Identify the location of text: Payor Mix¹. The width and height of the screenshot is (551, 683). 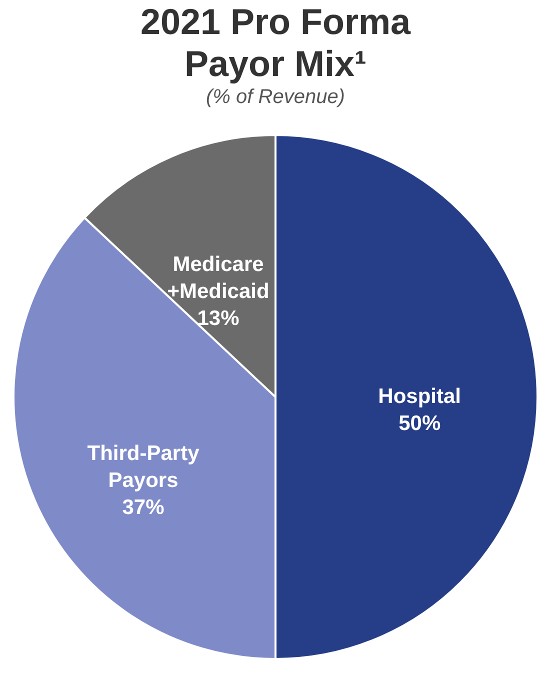
(275, 63).